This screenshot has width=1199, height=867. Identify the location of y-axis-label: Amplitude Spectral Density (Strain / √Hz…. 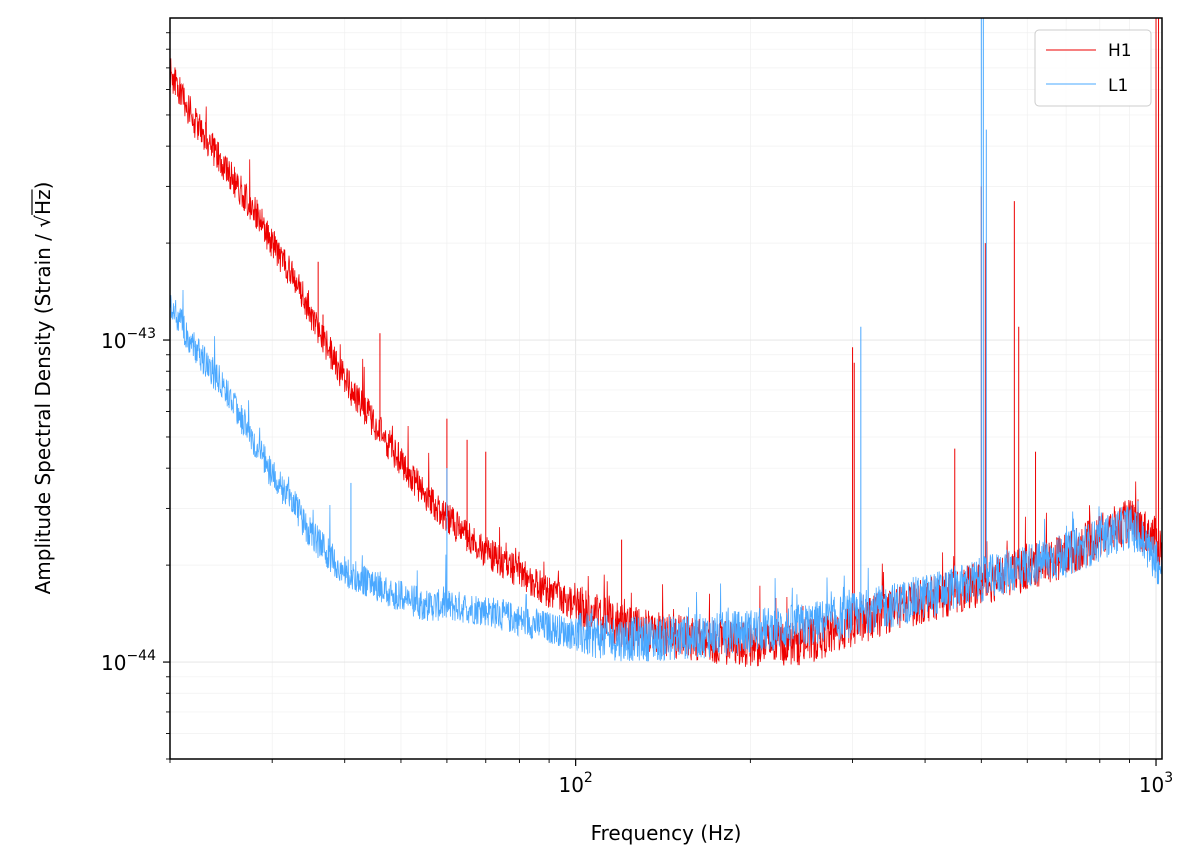
(43, 388).